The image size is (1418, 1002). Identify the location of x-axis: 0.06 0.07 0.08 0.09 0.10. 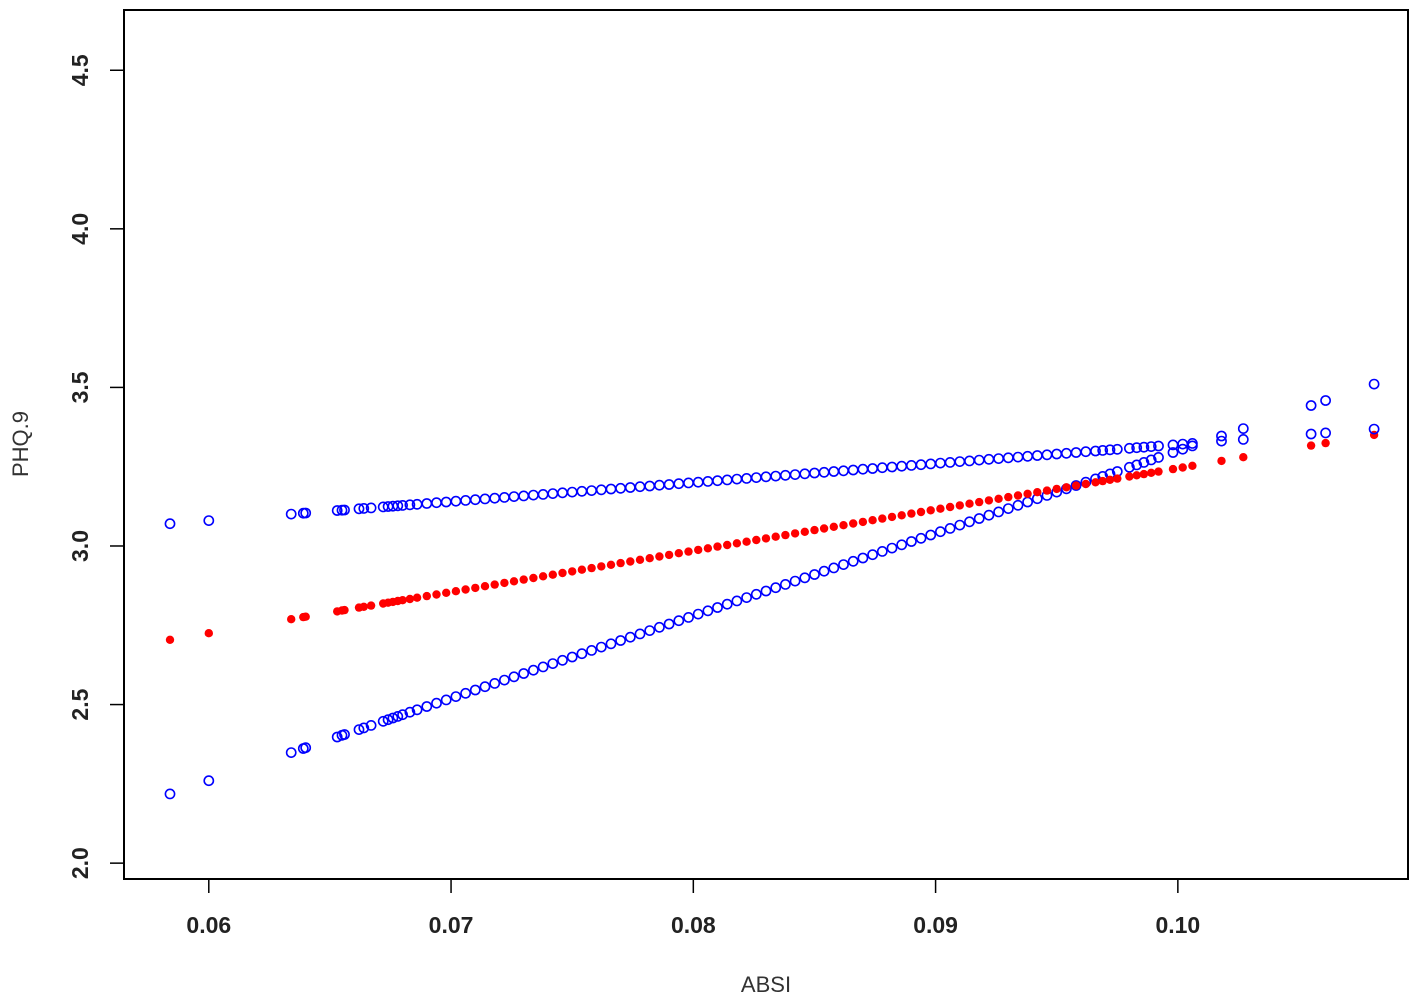
(693, 908).